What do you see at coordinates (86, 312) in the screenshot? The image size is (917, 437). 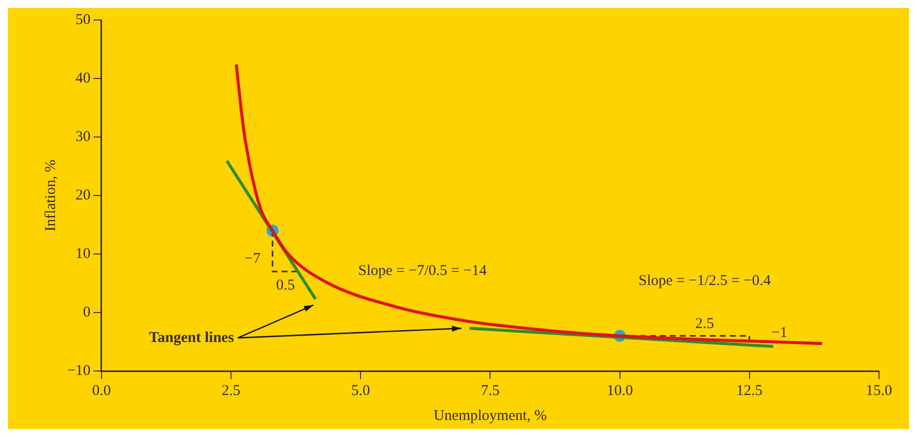 I see `y-tick-label: 0` at bounding box center [86, 312].